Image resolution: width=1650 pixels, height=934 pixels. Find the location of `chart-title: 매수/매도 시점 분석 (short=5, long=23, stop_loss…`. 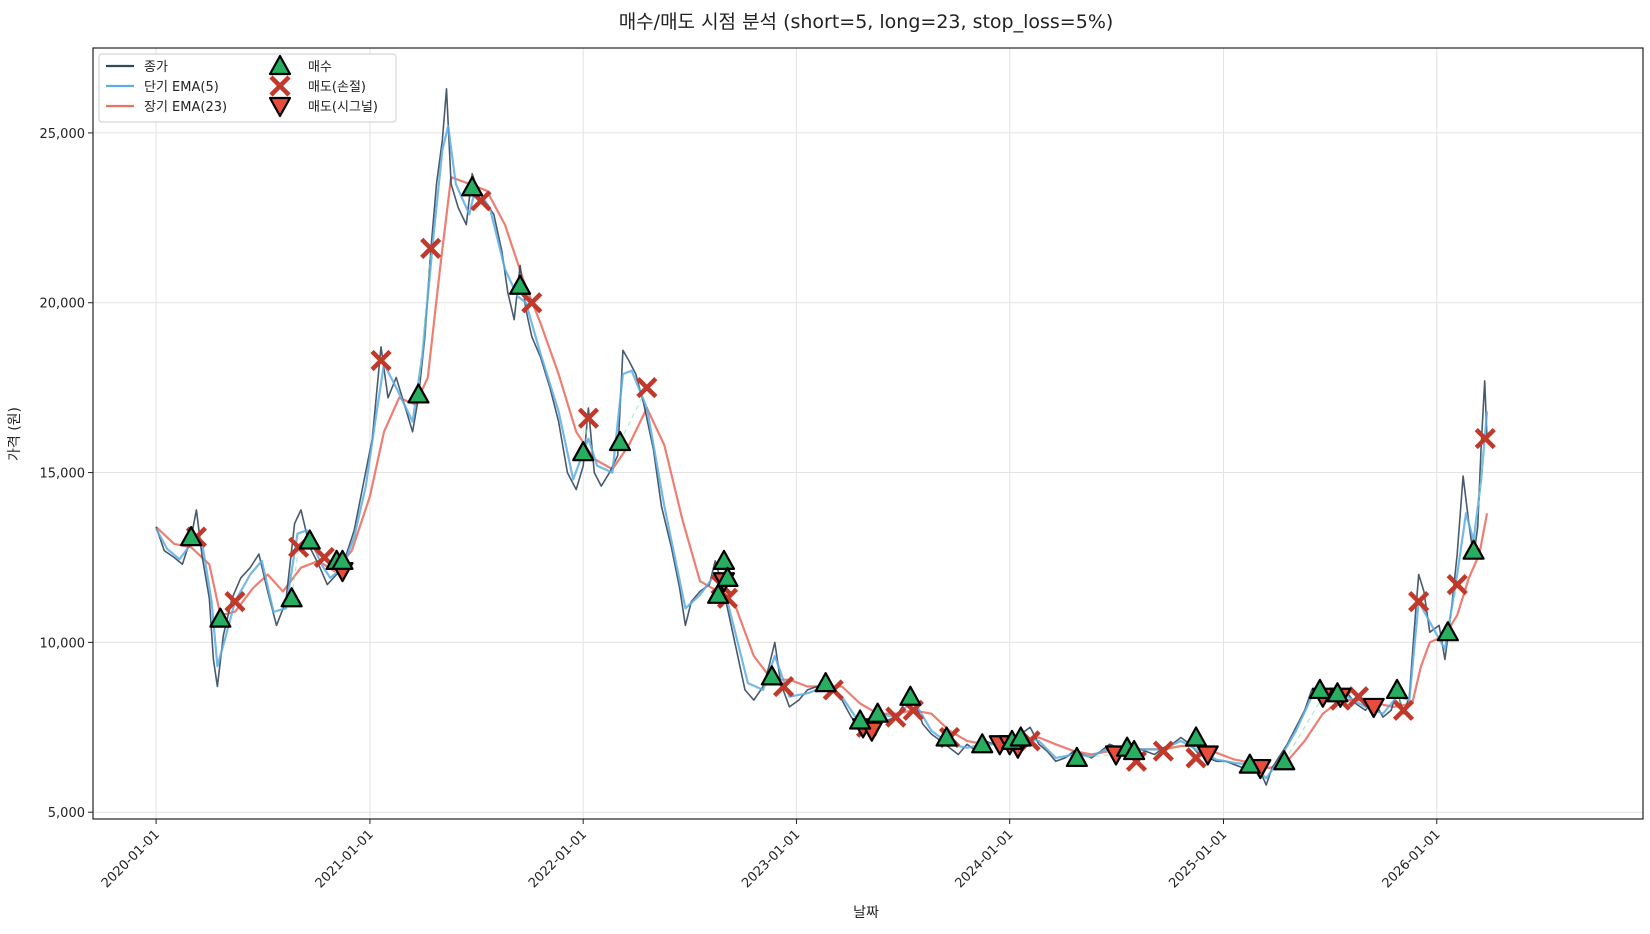

chart-title: 매수/매도 시점 분석 (short=5, long=23, stop_loss… is located at coordinates (866, 22).